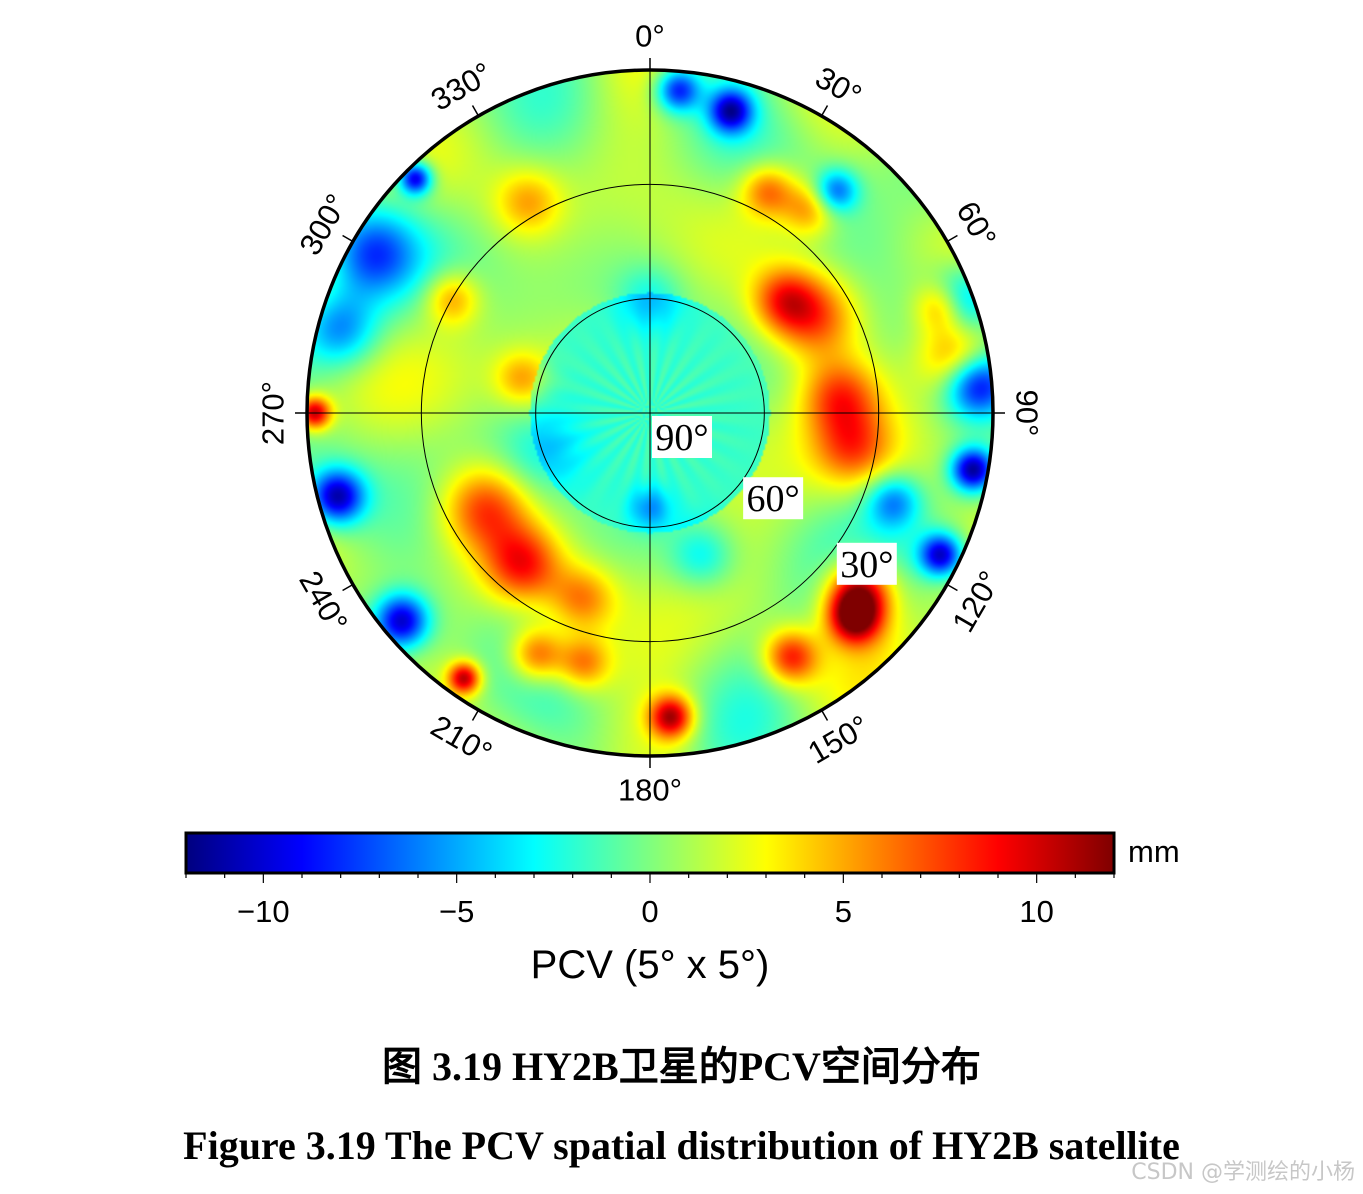 The height and width of the screenshot is (1194, 1363). I want to click on angular-label-240: 240°, so click(323, 601).